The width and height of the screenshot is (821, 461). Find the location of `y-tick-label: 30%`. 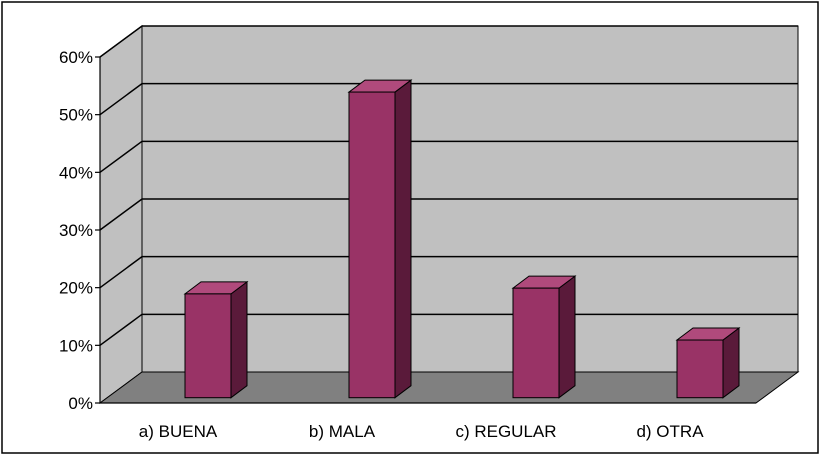

y-tick-label: 30% is located at coordinates (76, 230).